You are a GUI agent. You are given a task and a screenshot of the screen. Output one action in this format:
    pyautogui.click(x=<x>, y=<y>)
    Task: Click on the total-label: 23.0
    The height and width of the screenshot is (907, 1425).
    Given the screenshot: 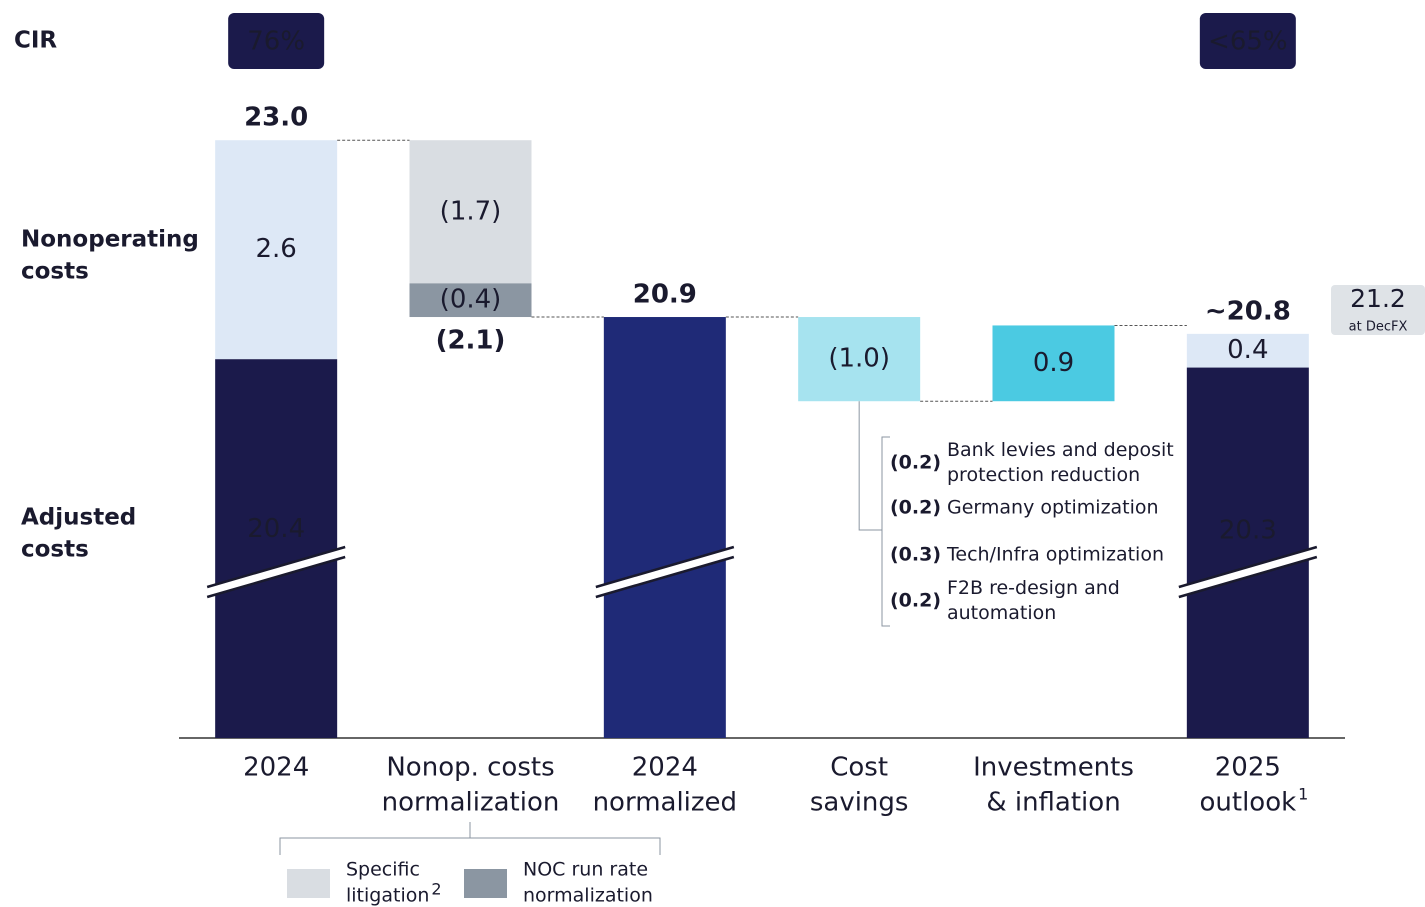 What is the action you would take?
    pyautogui.click(x=276, y=118)
    